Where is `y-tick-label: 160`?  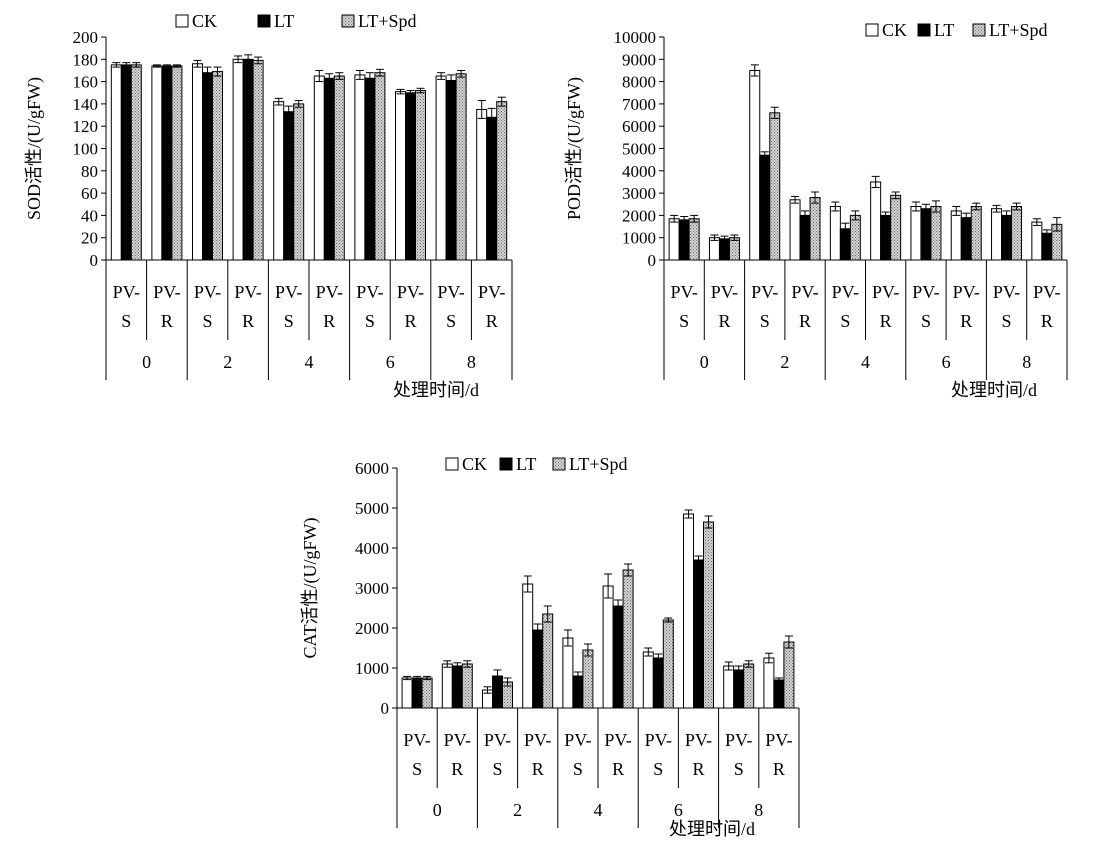
y-tick-label: 160 is located at coordinates (86, 82).